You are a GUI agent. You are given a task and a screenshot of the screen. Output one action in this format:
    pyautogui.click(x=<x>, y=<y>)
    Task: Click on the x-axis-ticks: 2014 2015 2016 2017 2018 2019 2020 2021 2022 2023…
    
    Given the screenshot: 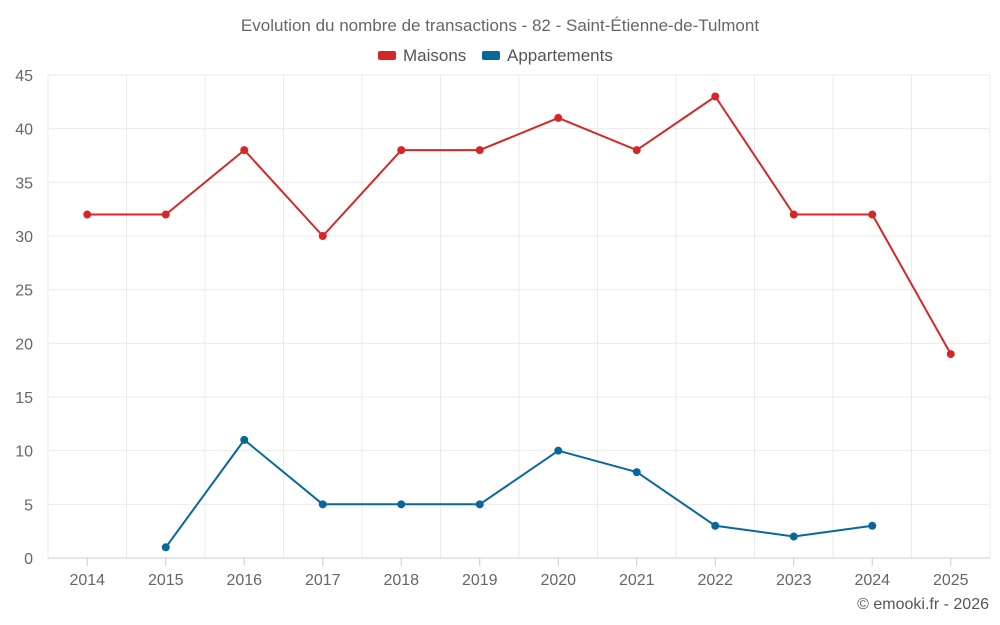 What is the action you would take?
    pyautogui.click(x=519, y=573)
    